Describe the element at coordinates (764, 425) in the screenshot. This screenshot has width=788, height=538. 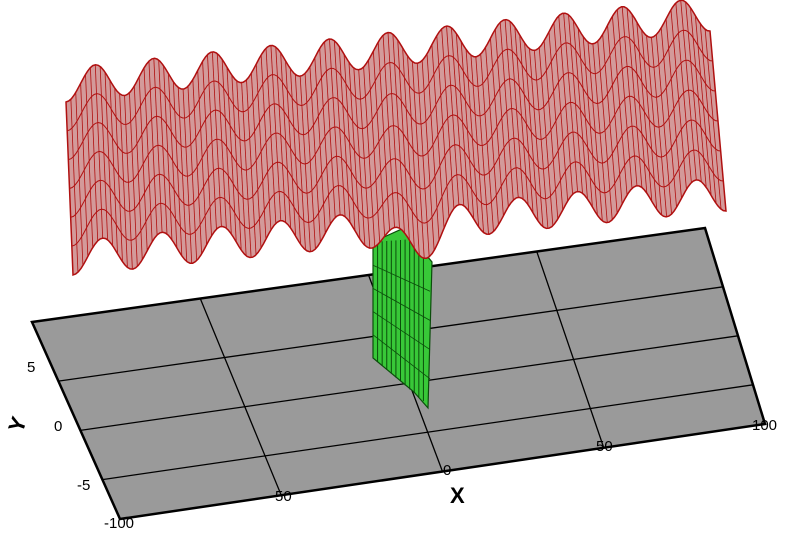
I see `x-tick-label: 100` at that location.